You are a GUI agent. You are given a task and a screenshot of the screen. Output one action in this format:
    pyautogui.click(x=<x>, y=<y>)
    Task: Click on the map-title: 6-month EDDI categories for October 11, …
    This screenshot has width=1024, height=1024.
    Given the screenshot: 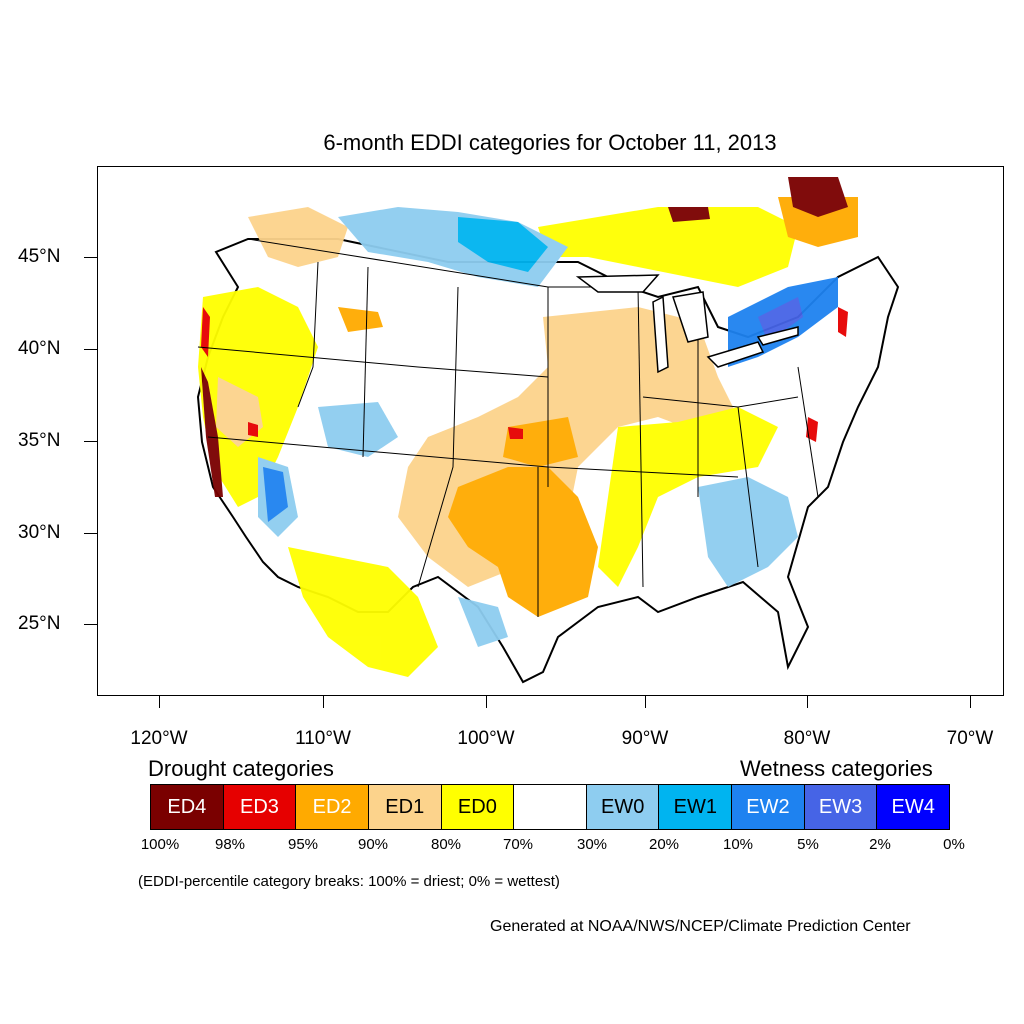 What is the action you would take?
    pyautogui.click(x=550, y=142)
    